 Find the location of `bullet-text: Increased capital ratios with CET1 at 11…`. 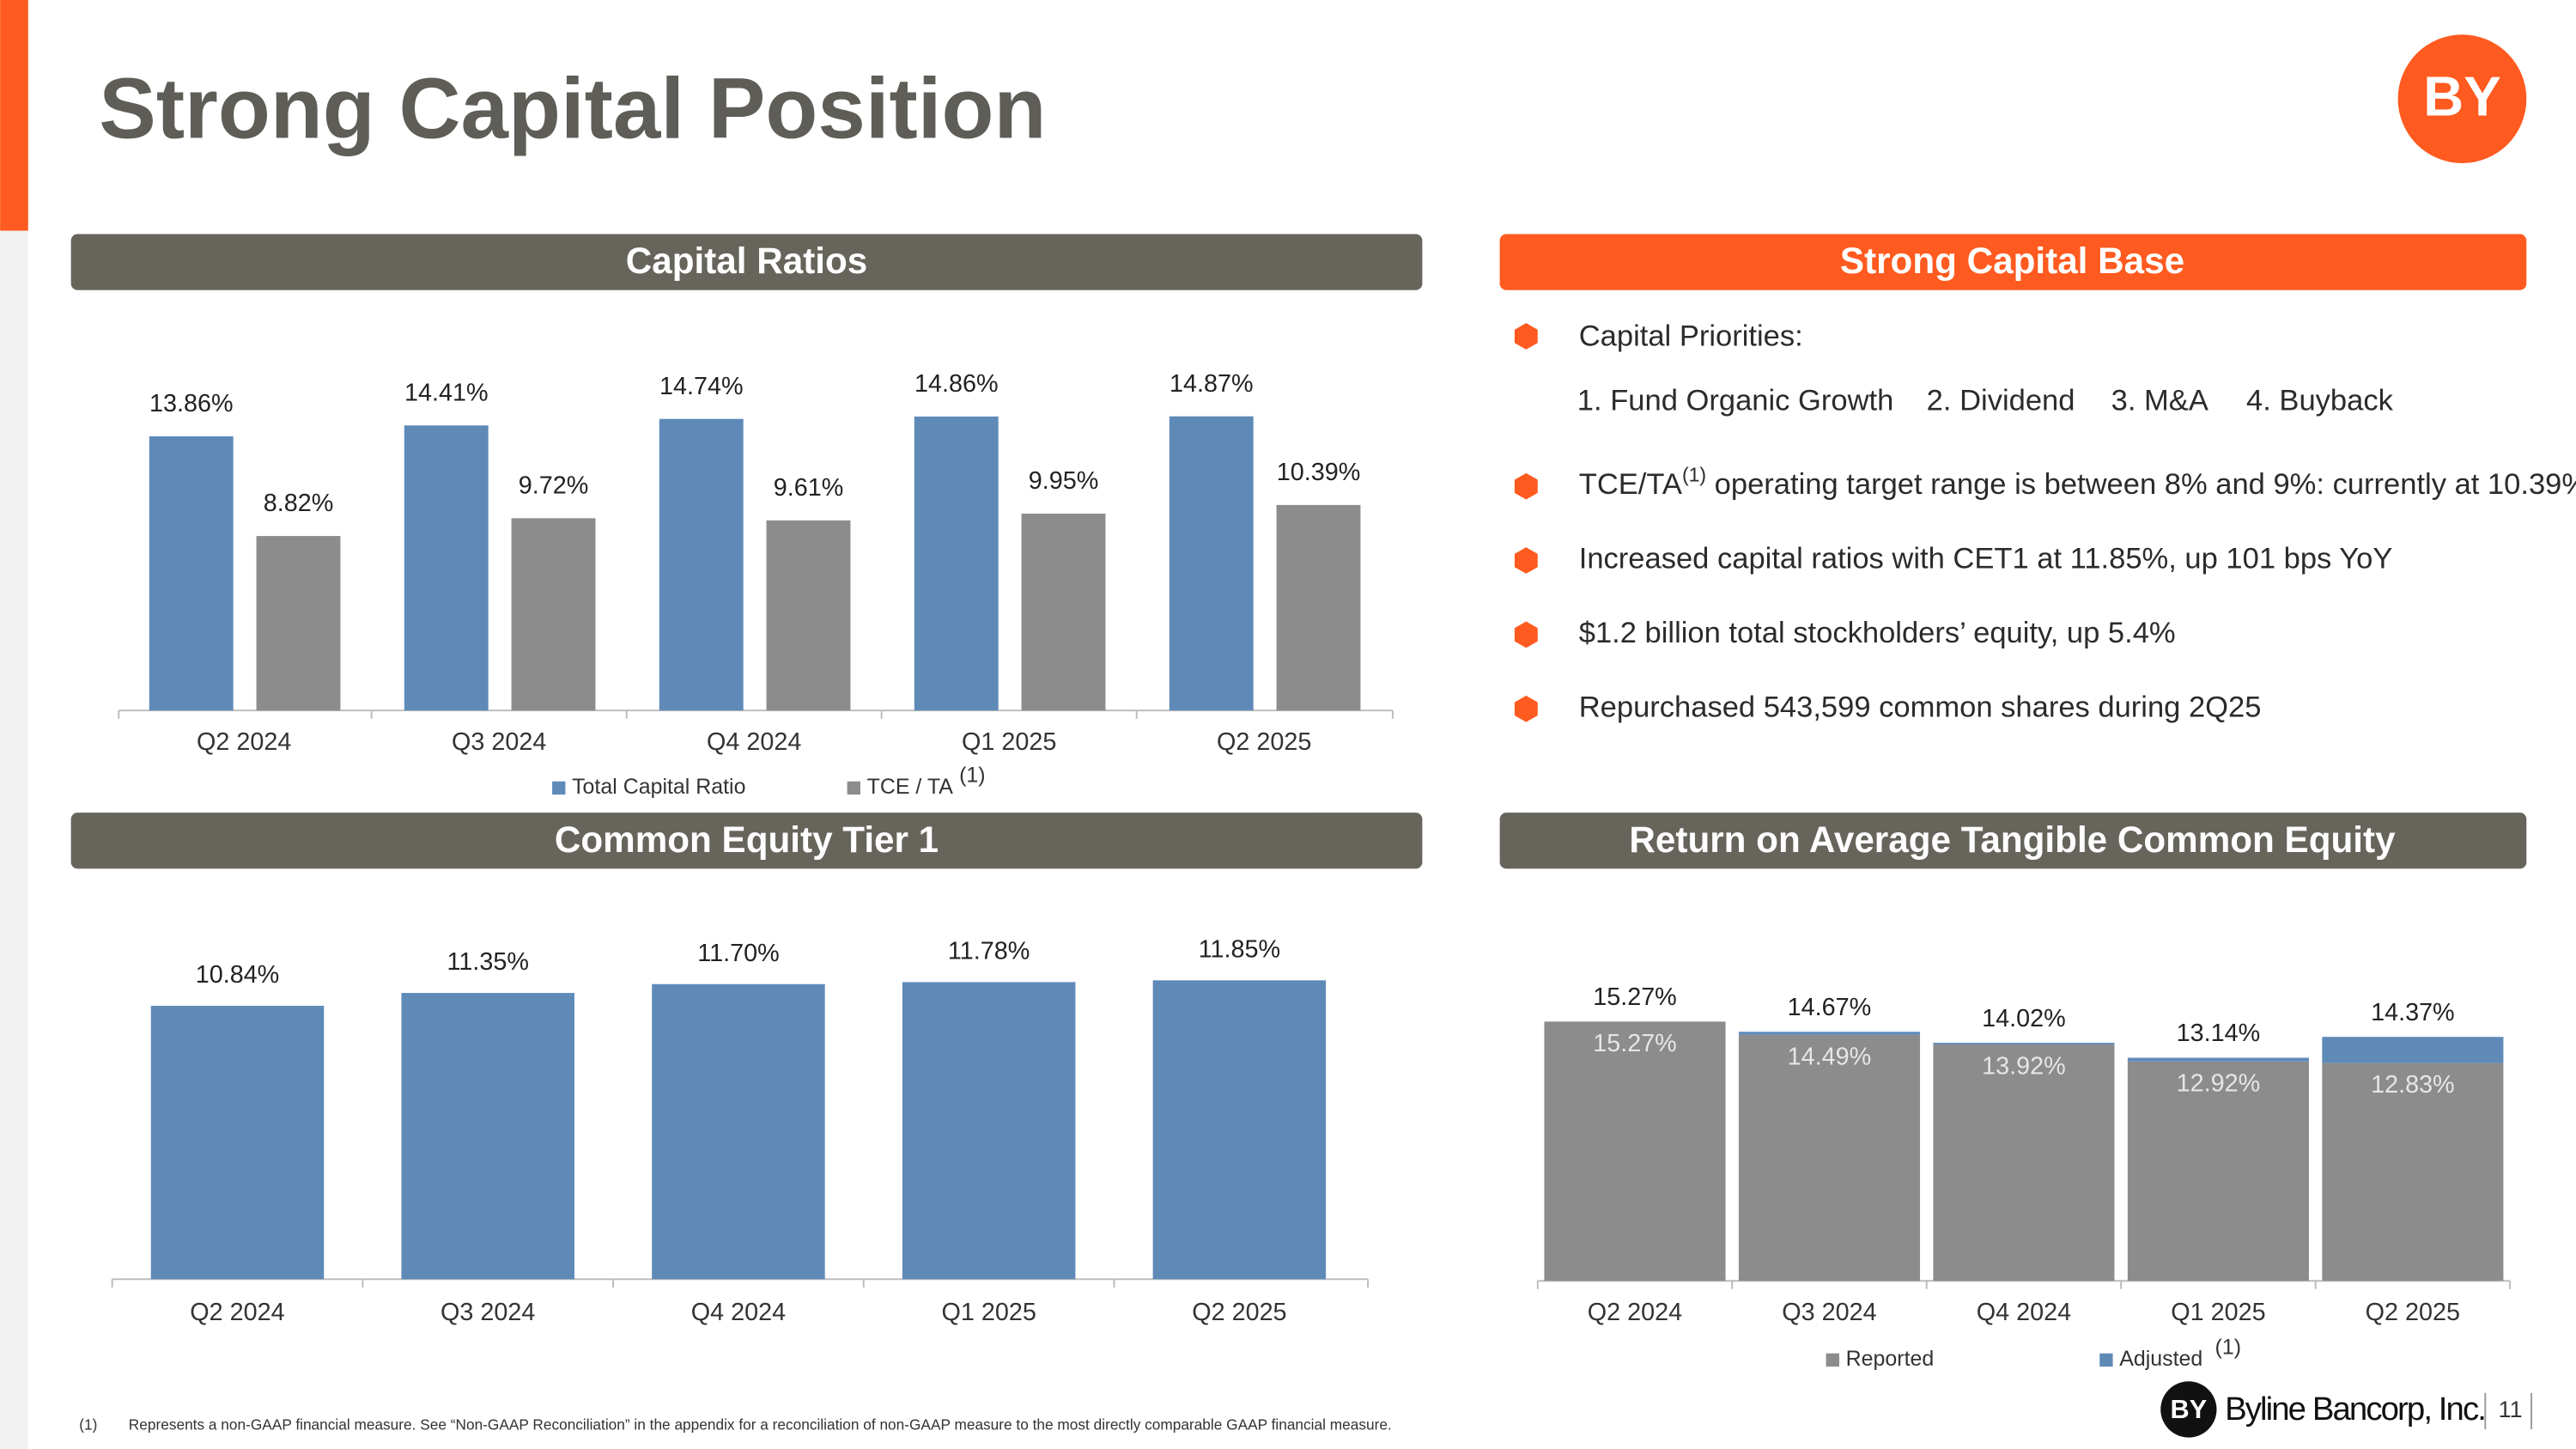

bullet-text: Increased capital ratios with CET1 at 11… is located at coordinates (1986, 559).